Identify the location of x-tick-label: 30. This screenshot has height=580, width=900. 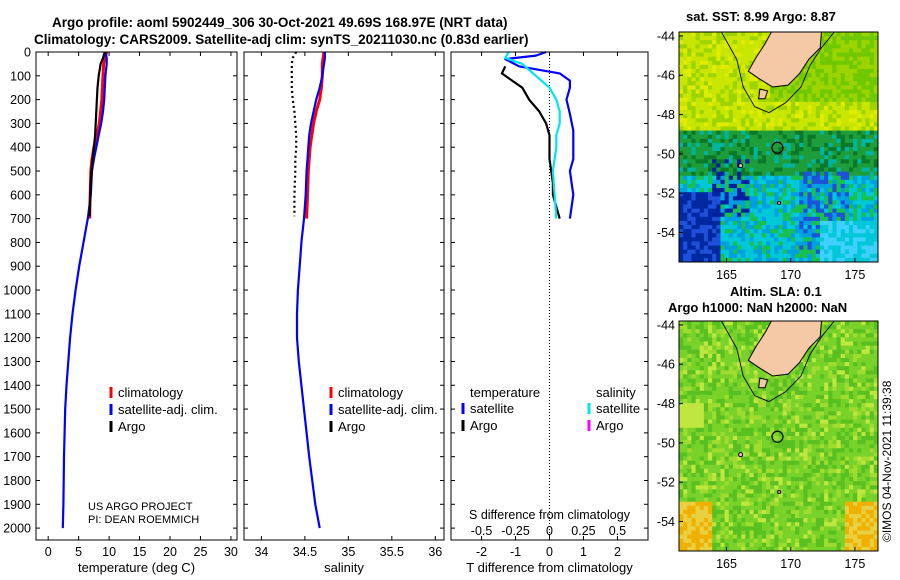
(231, 552).